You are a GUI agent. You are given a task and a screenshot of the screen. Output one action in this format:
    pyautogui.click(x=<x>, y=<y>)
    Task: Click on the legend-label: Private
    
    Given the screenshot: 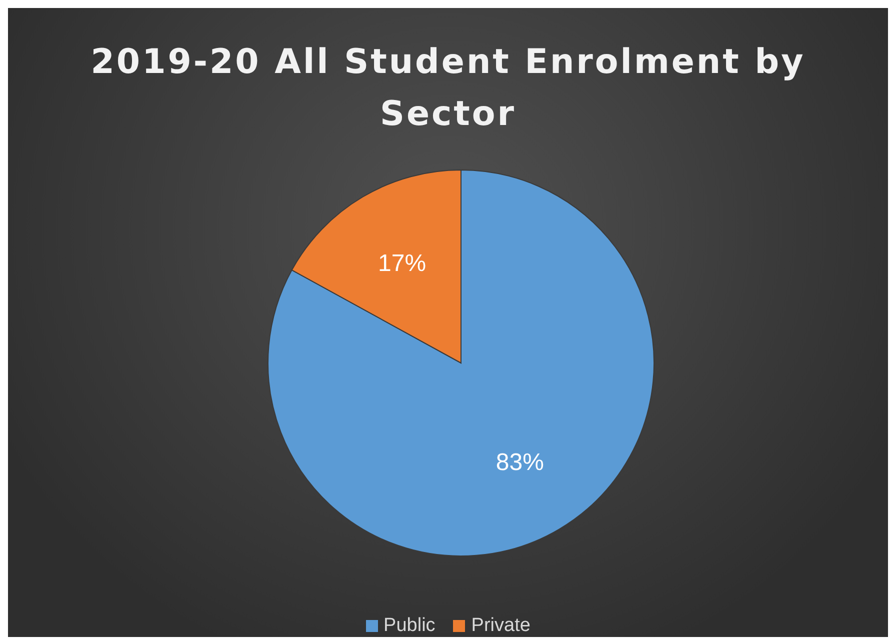 What is the action you would take?
    pyautogui.click(x=500, y=626)
    